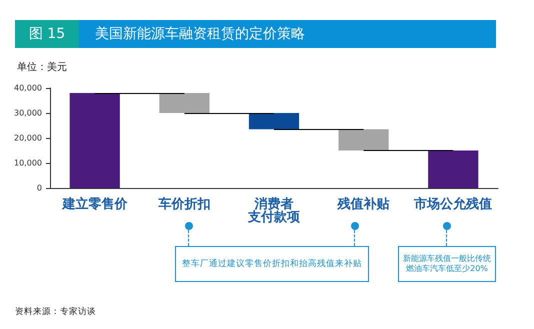  I want to click on text: 资料来源：专家访谈, so click(55, 312).